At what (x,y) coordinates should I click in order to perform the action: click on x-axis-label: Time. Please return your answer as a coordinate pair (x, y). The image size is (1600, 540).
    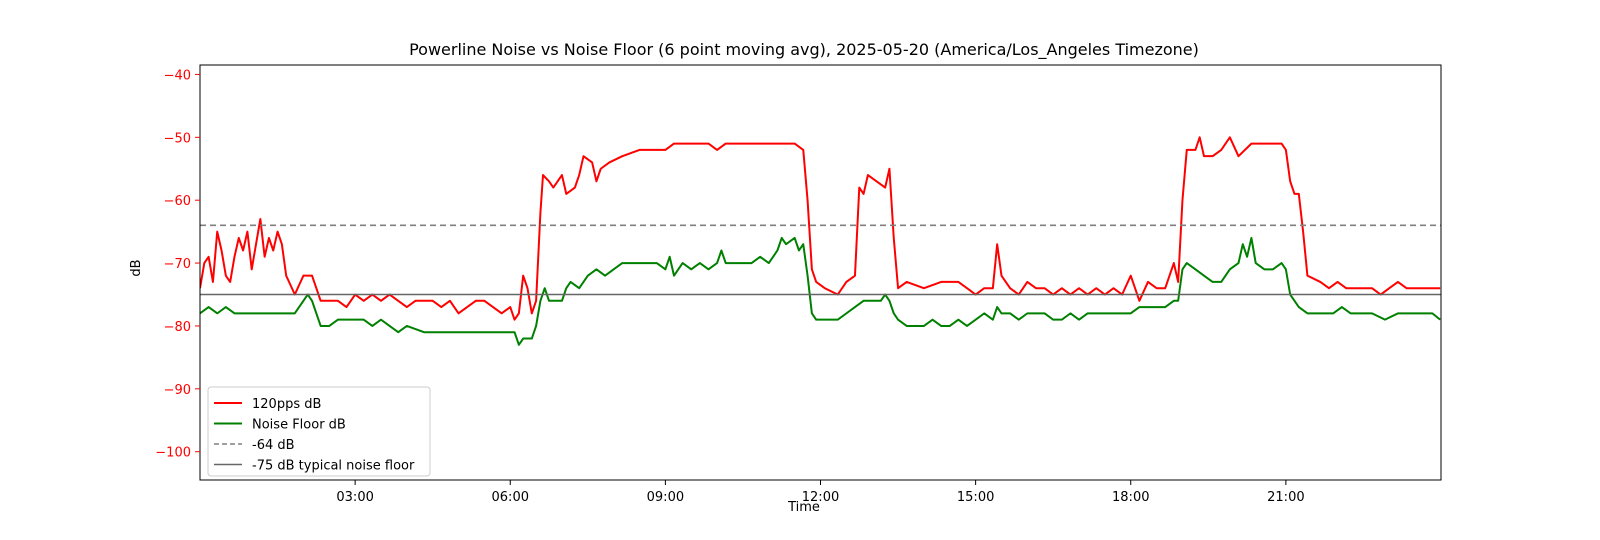
    Looking at the image, I should click on (803, 507).